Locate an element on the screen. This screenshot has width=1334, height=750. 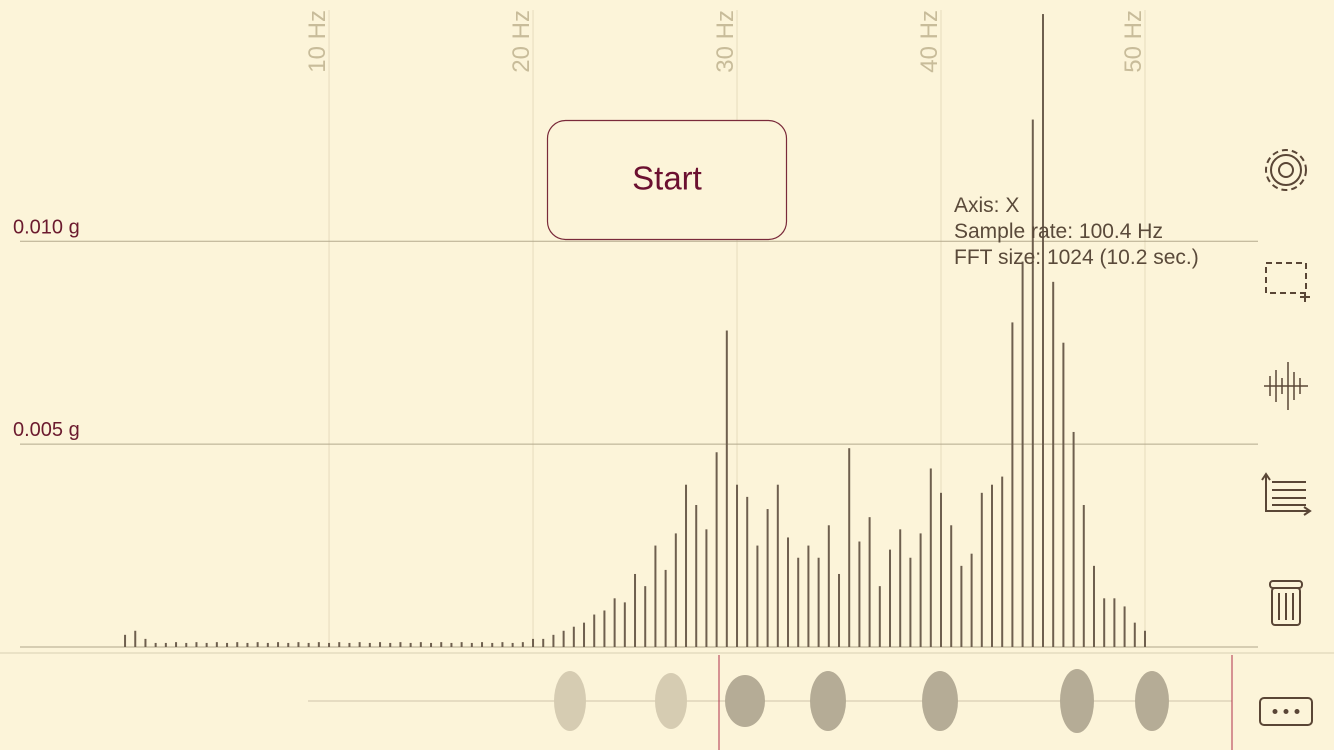
y-tick-label: 0.010 g is located at coordinates (46, 227).